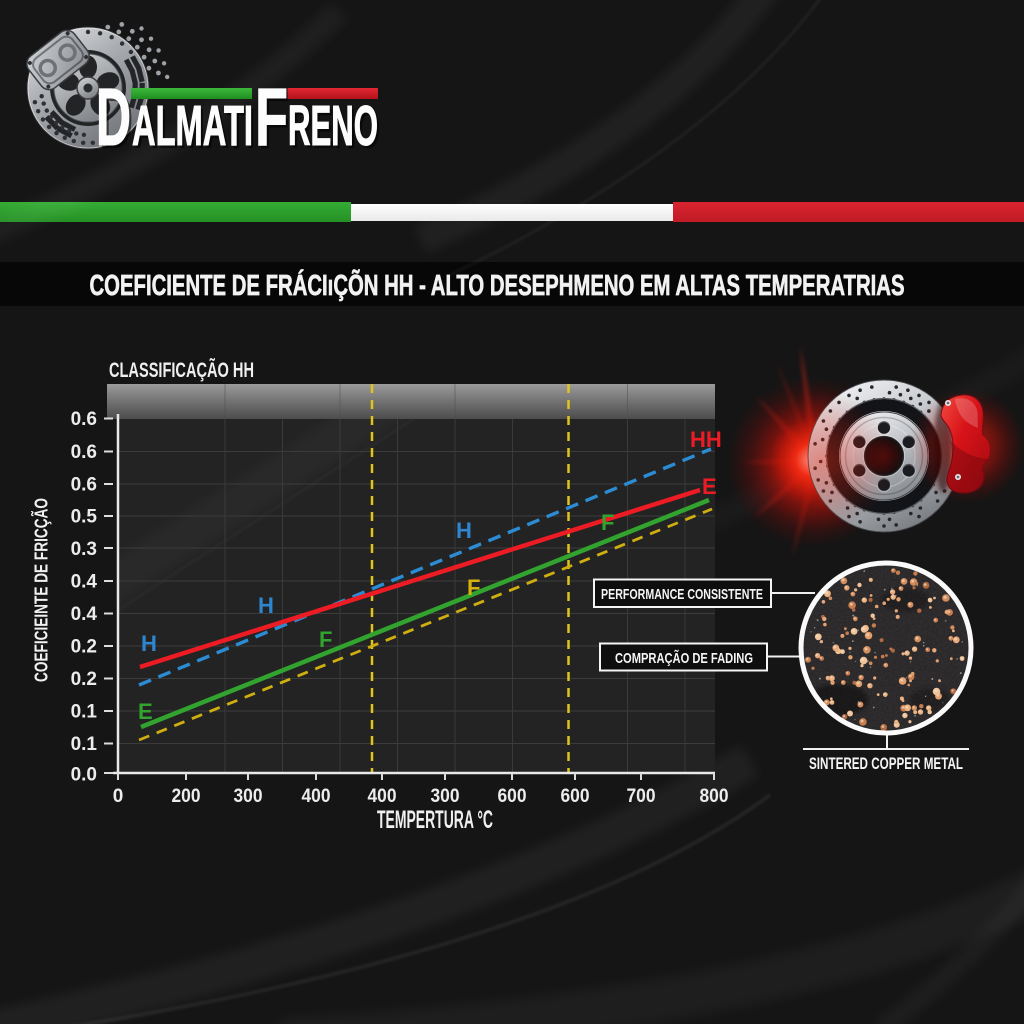 The image size is (1024, 1024). What do you see at coordinates (41, 590) in the screenshot?
I see `svg-text: COEFICIEINTE DE FRICÇÃO` at bounding box center [41, 590].